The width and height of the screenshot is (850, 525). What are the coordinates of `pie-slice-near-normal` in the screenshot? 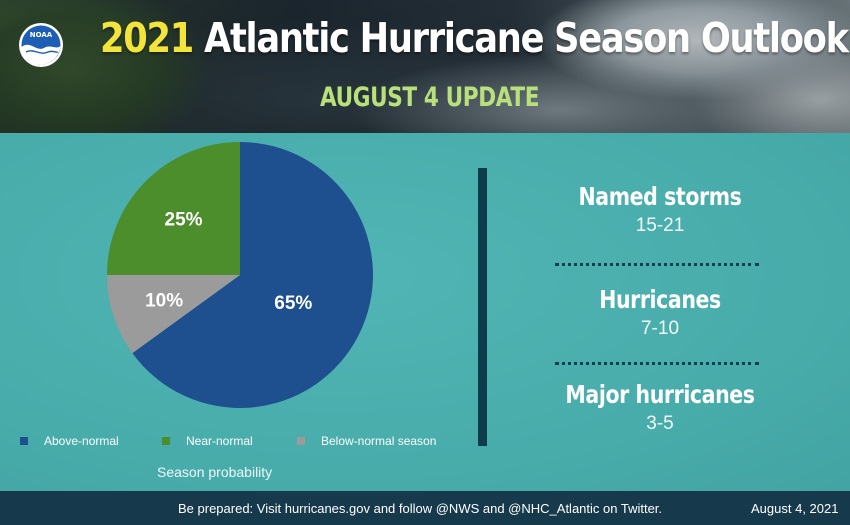 It's located at (173, 208).